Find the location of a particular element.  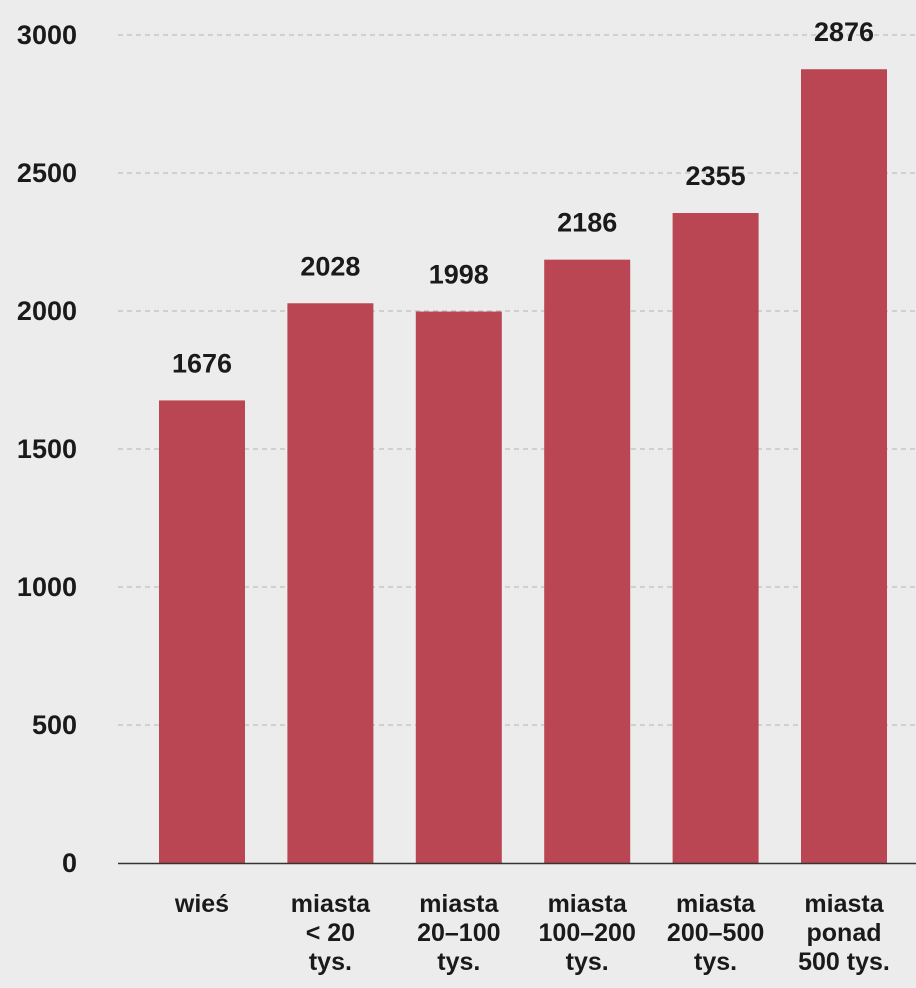

x-tick-label: miasta 100–200 tys. is located at coordinates (587, 933).